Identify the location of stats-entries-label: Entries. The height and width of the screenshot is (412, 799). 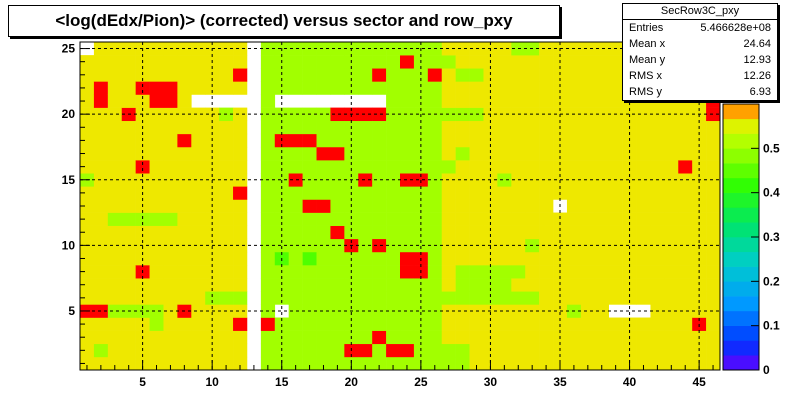
(646, 28).